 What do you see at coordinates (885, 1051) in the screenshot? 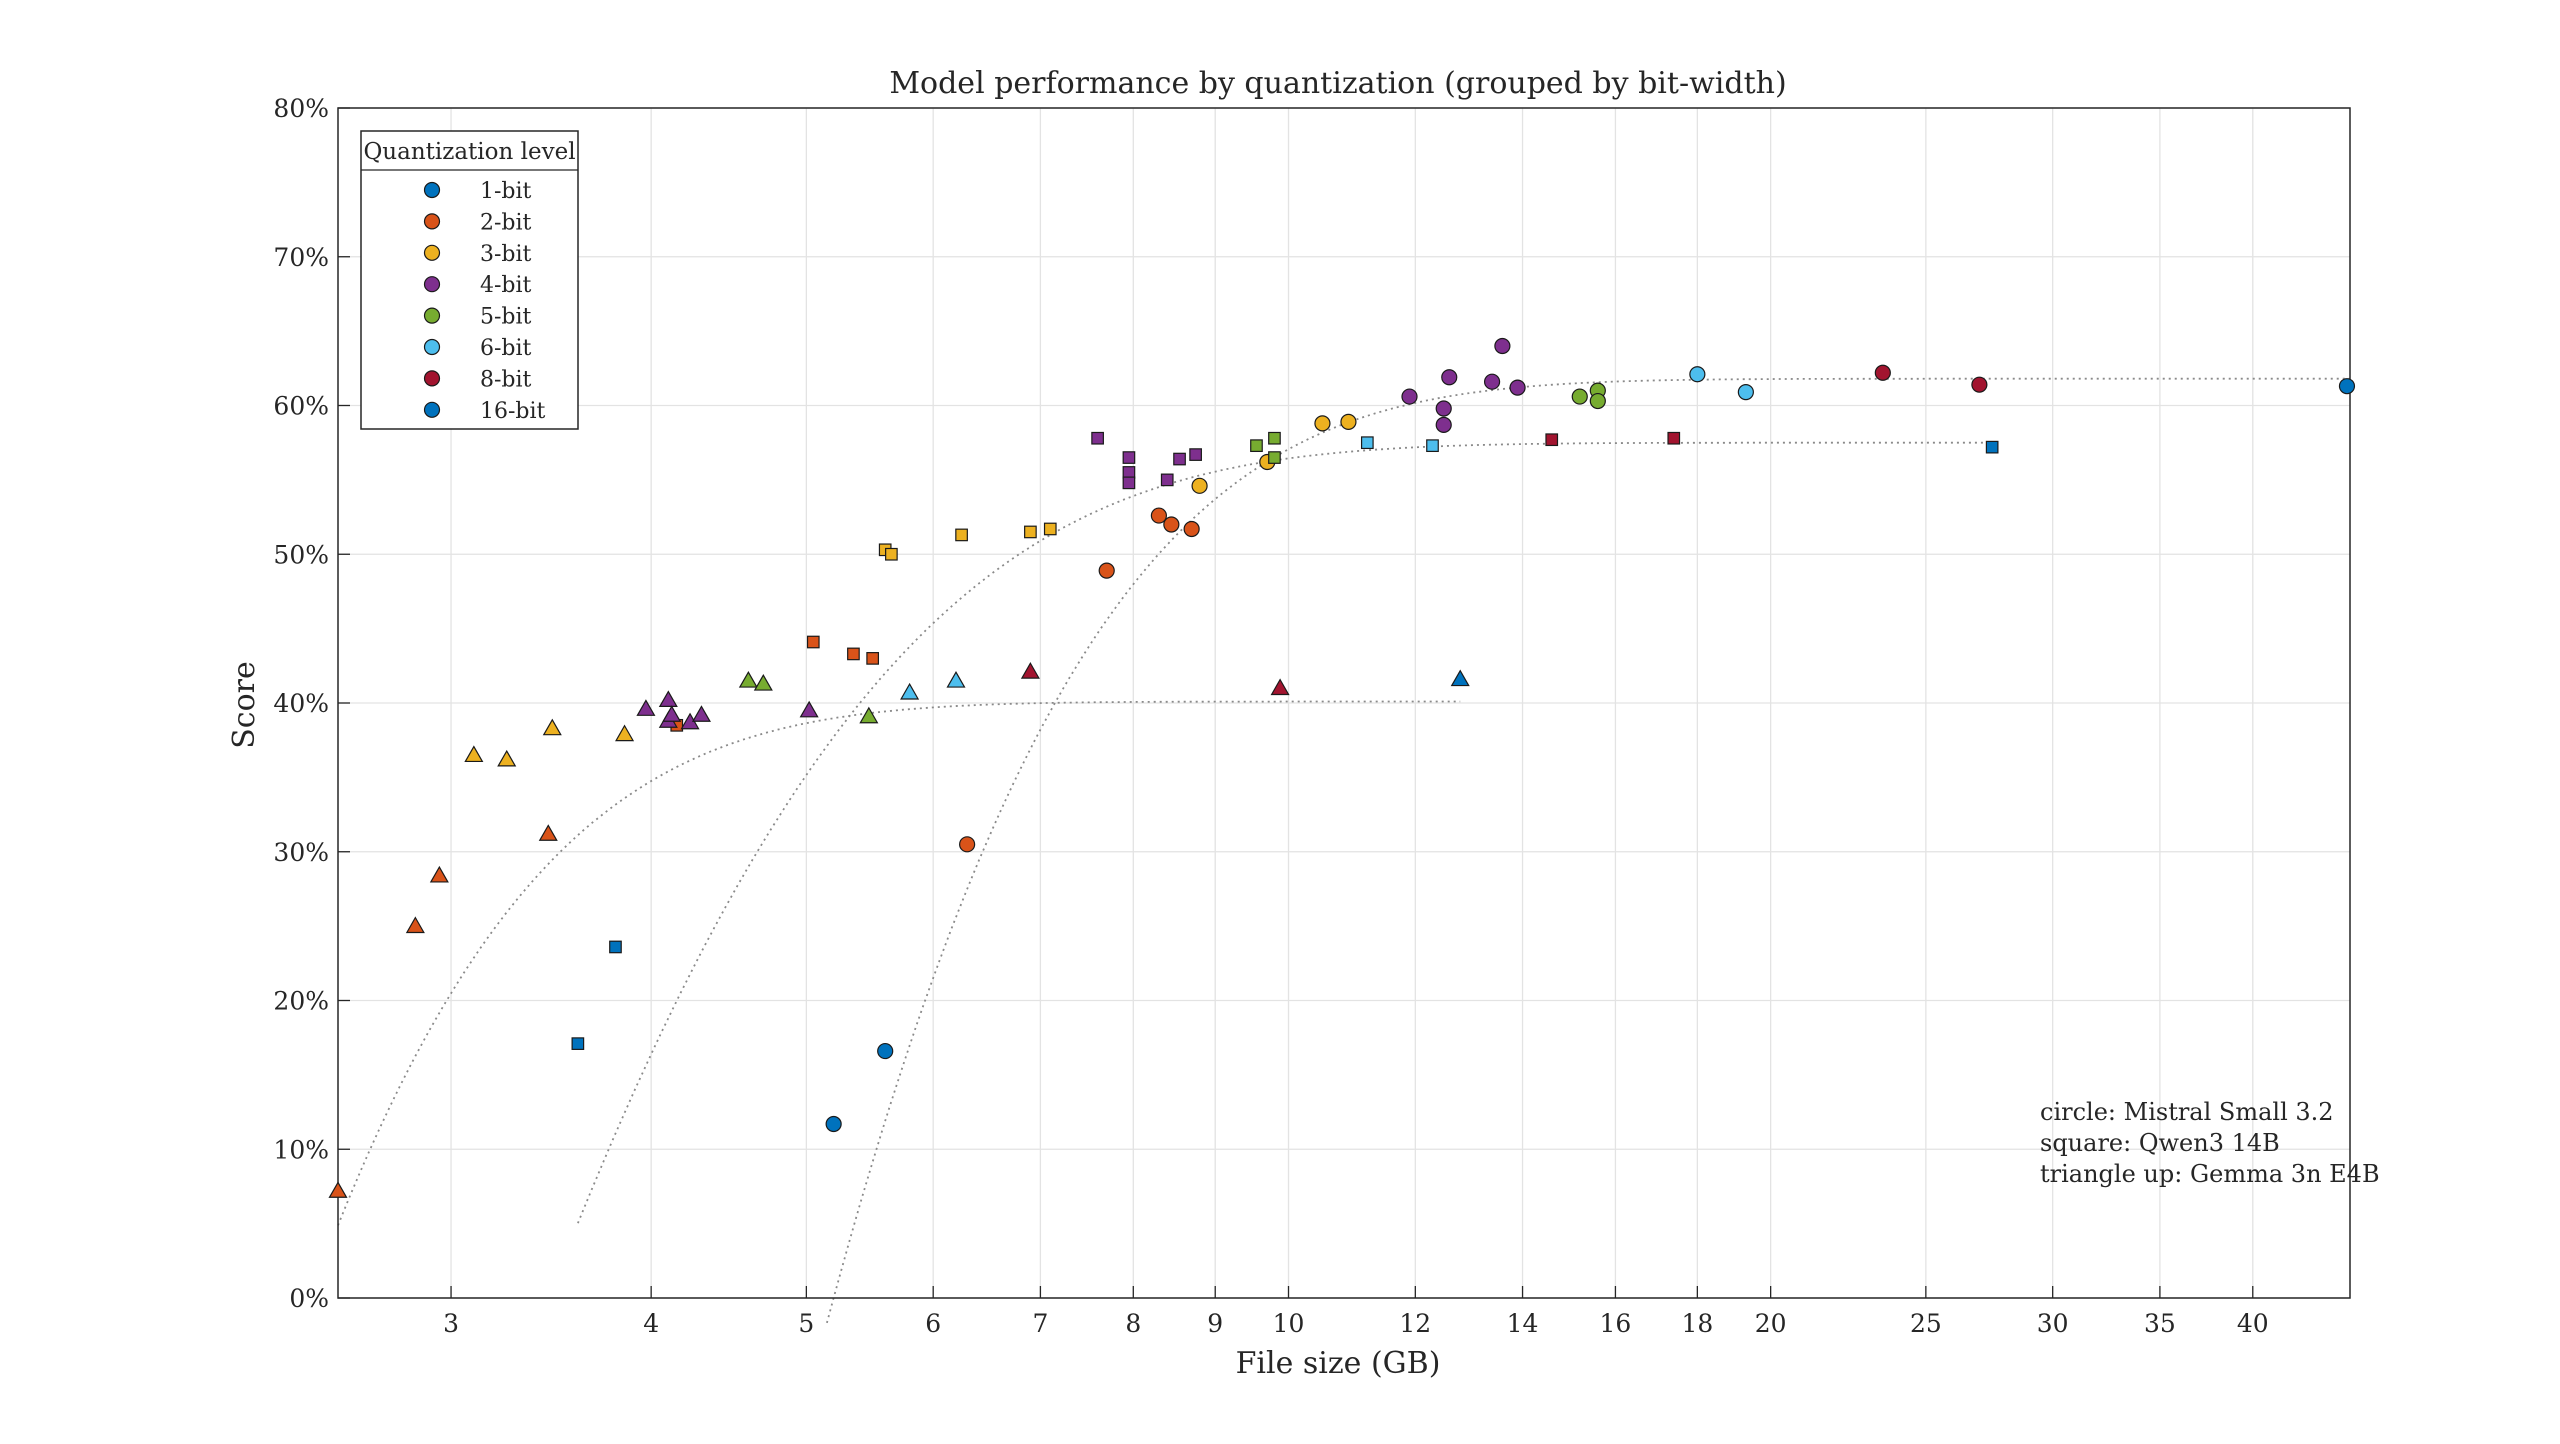
I see `data-point-circle-1-bit` at bounding box center [885, 1051].